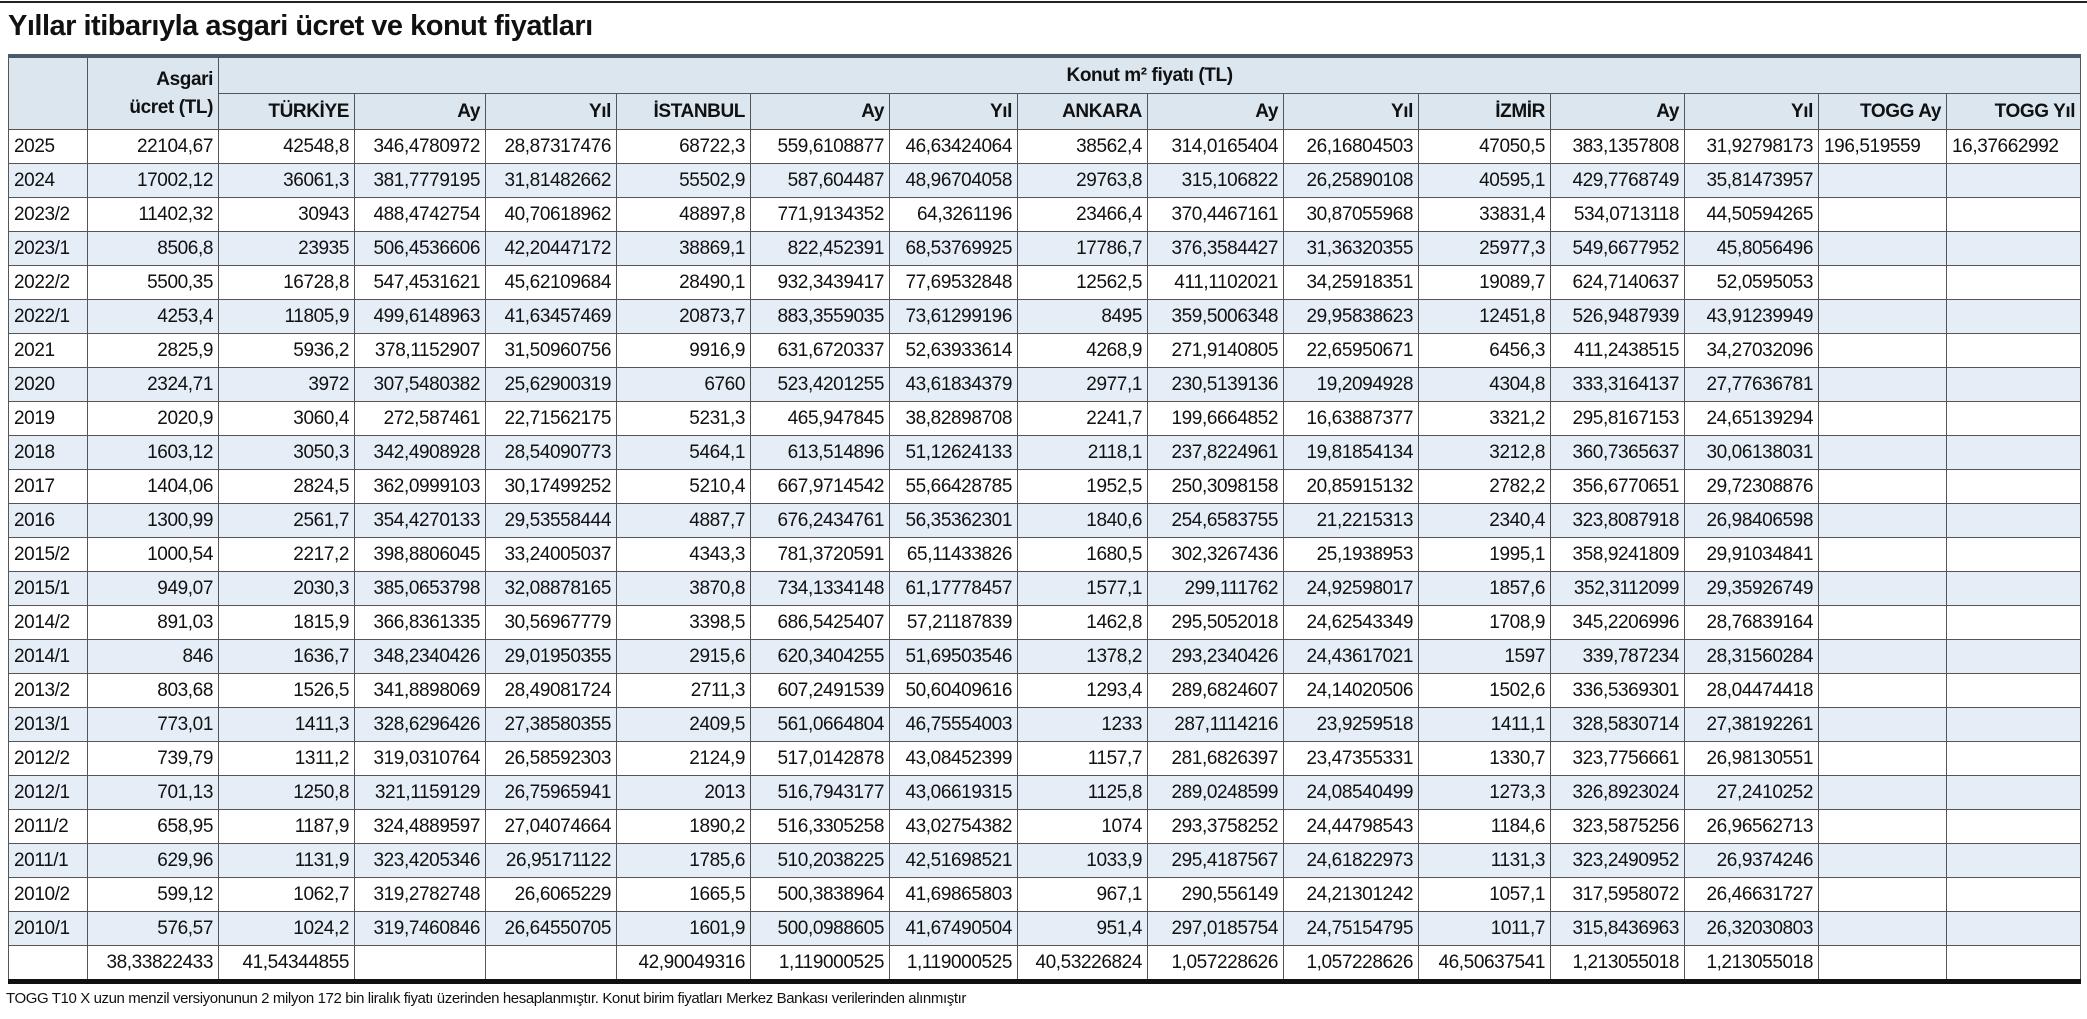  I want to click on cell: 25,1938953, so click(1351, 554).